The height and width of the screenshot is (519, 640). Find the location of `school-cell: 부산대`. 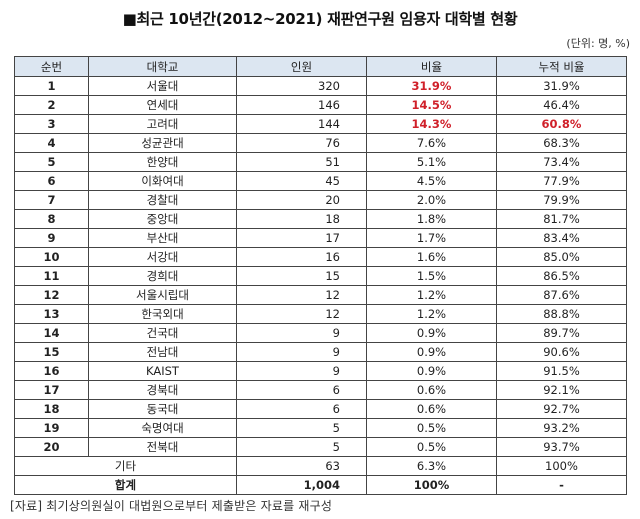

school-cell: 부산대 is located at coordinates (162, 238).